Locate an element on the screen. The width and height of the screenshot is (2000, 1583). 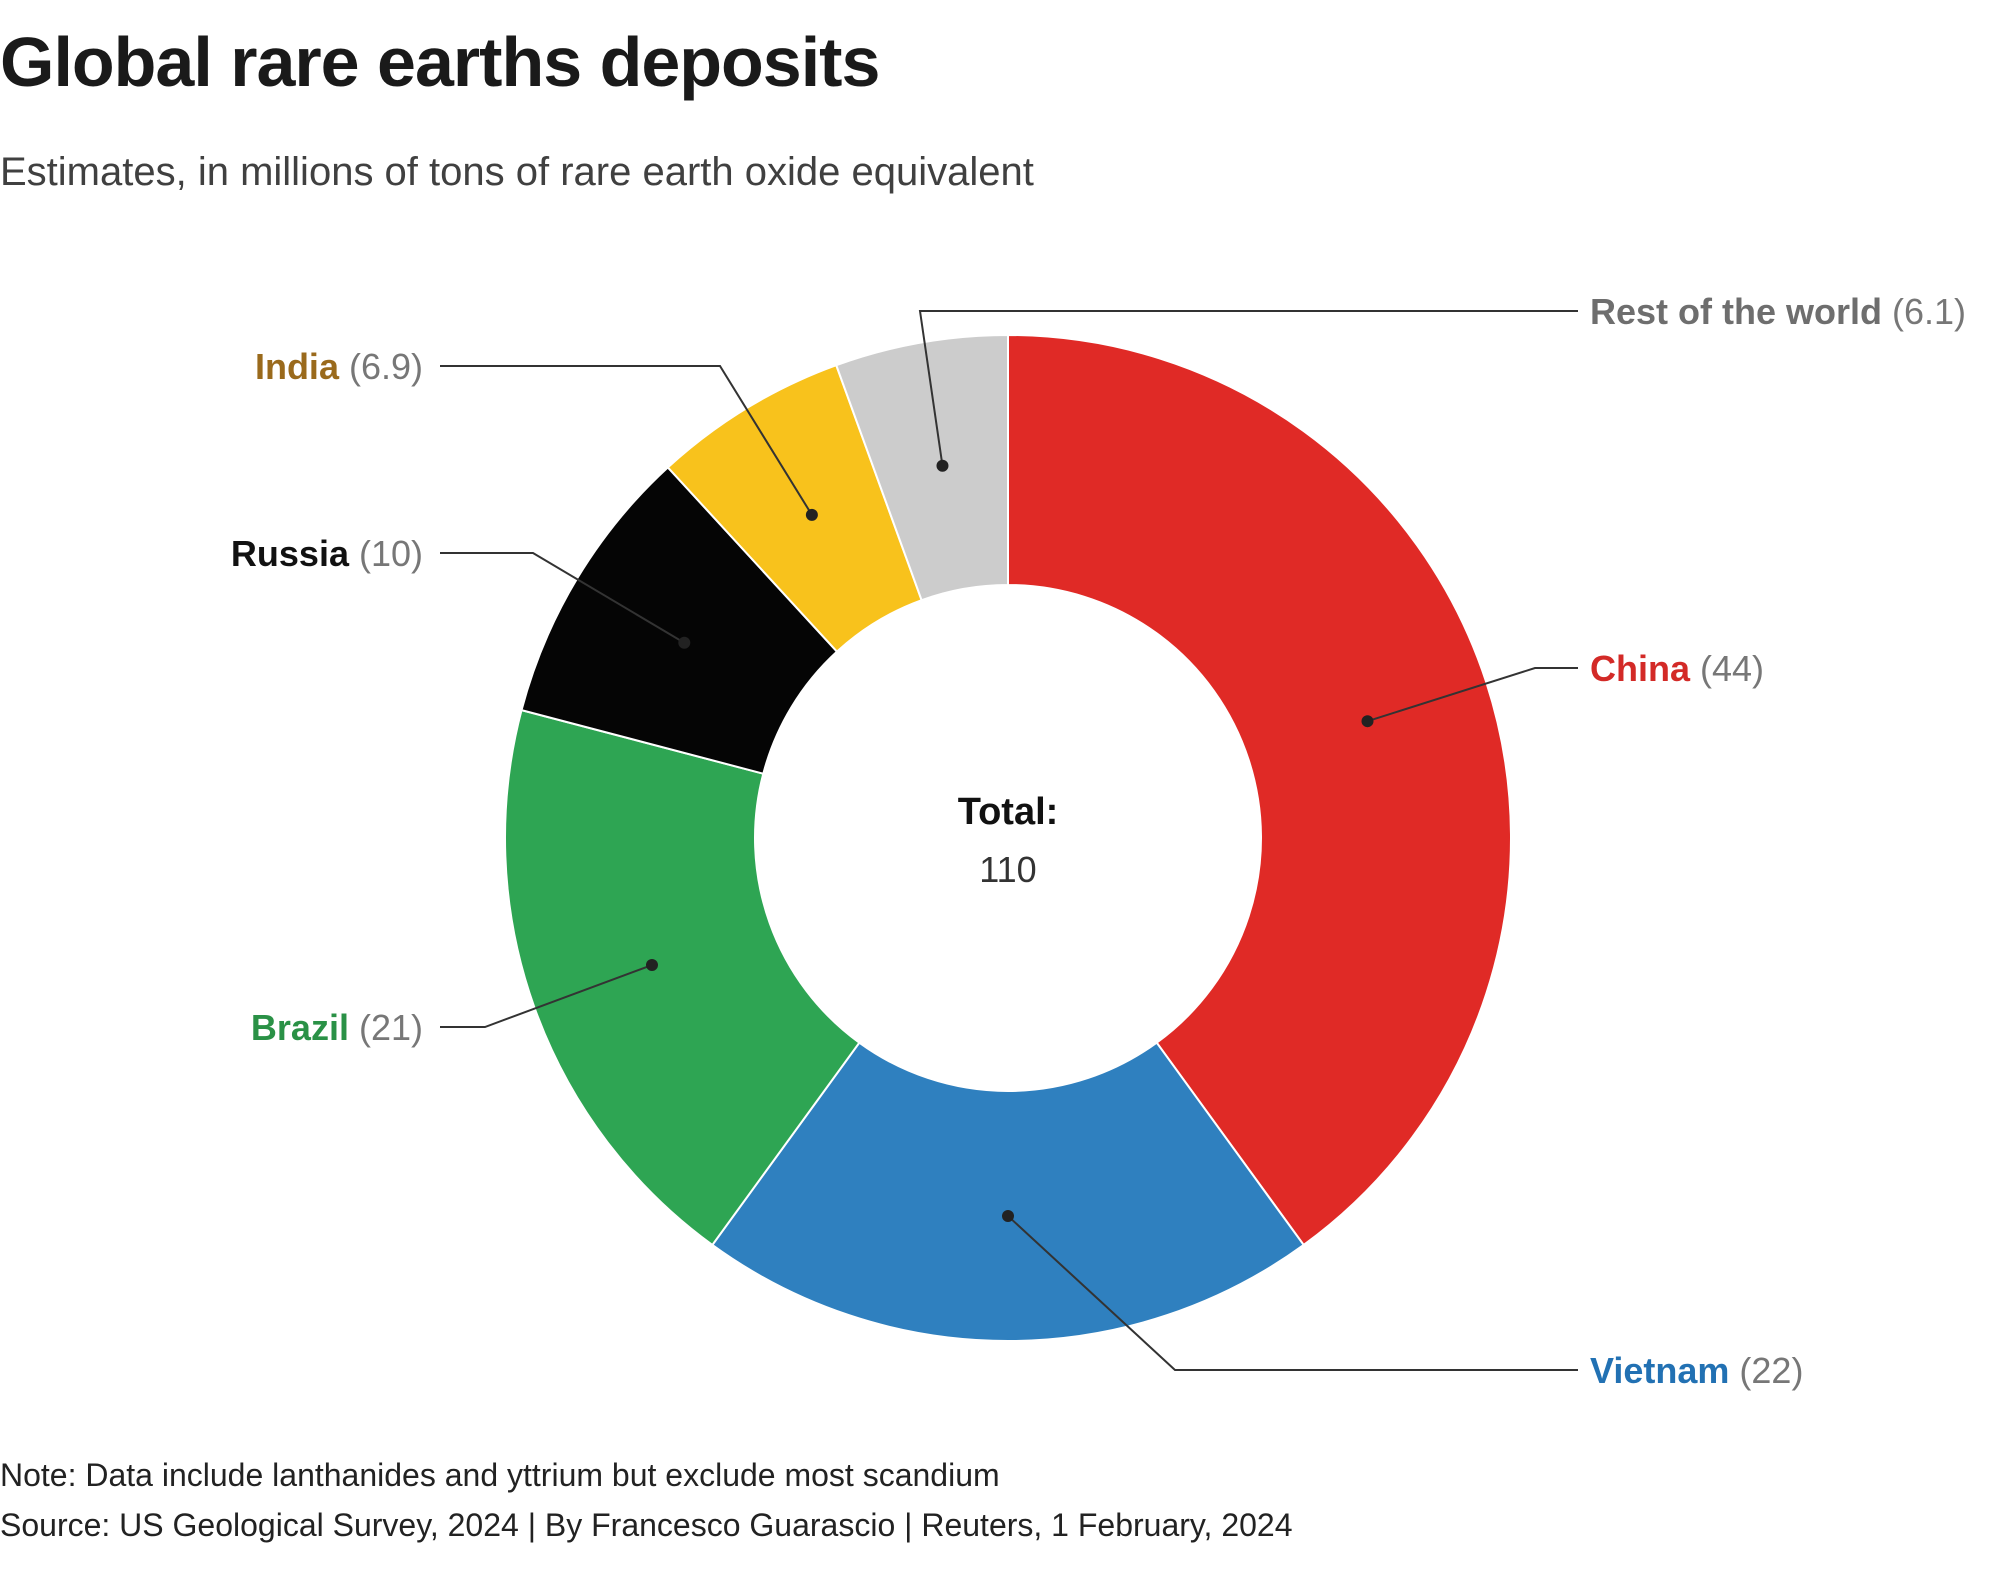
slice-label-value: (22) is located at coordinates (1766, 1370).